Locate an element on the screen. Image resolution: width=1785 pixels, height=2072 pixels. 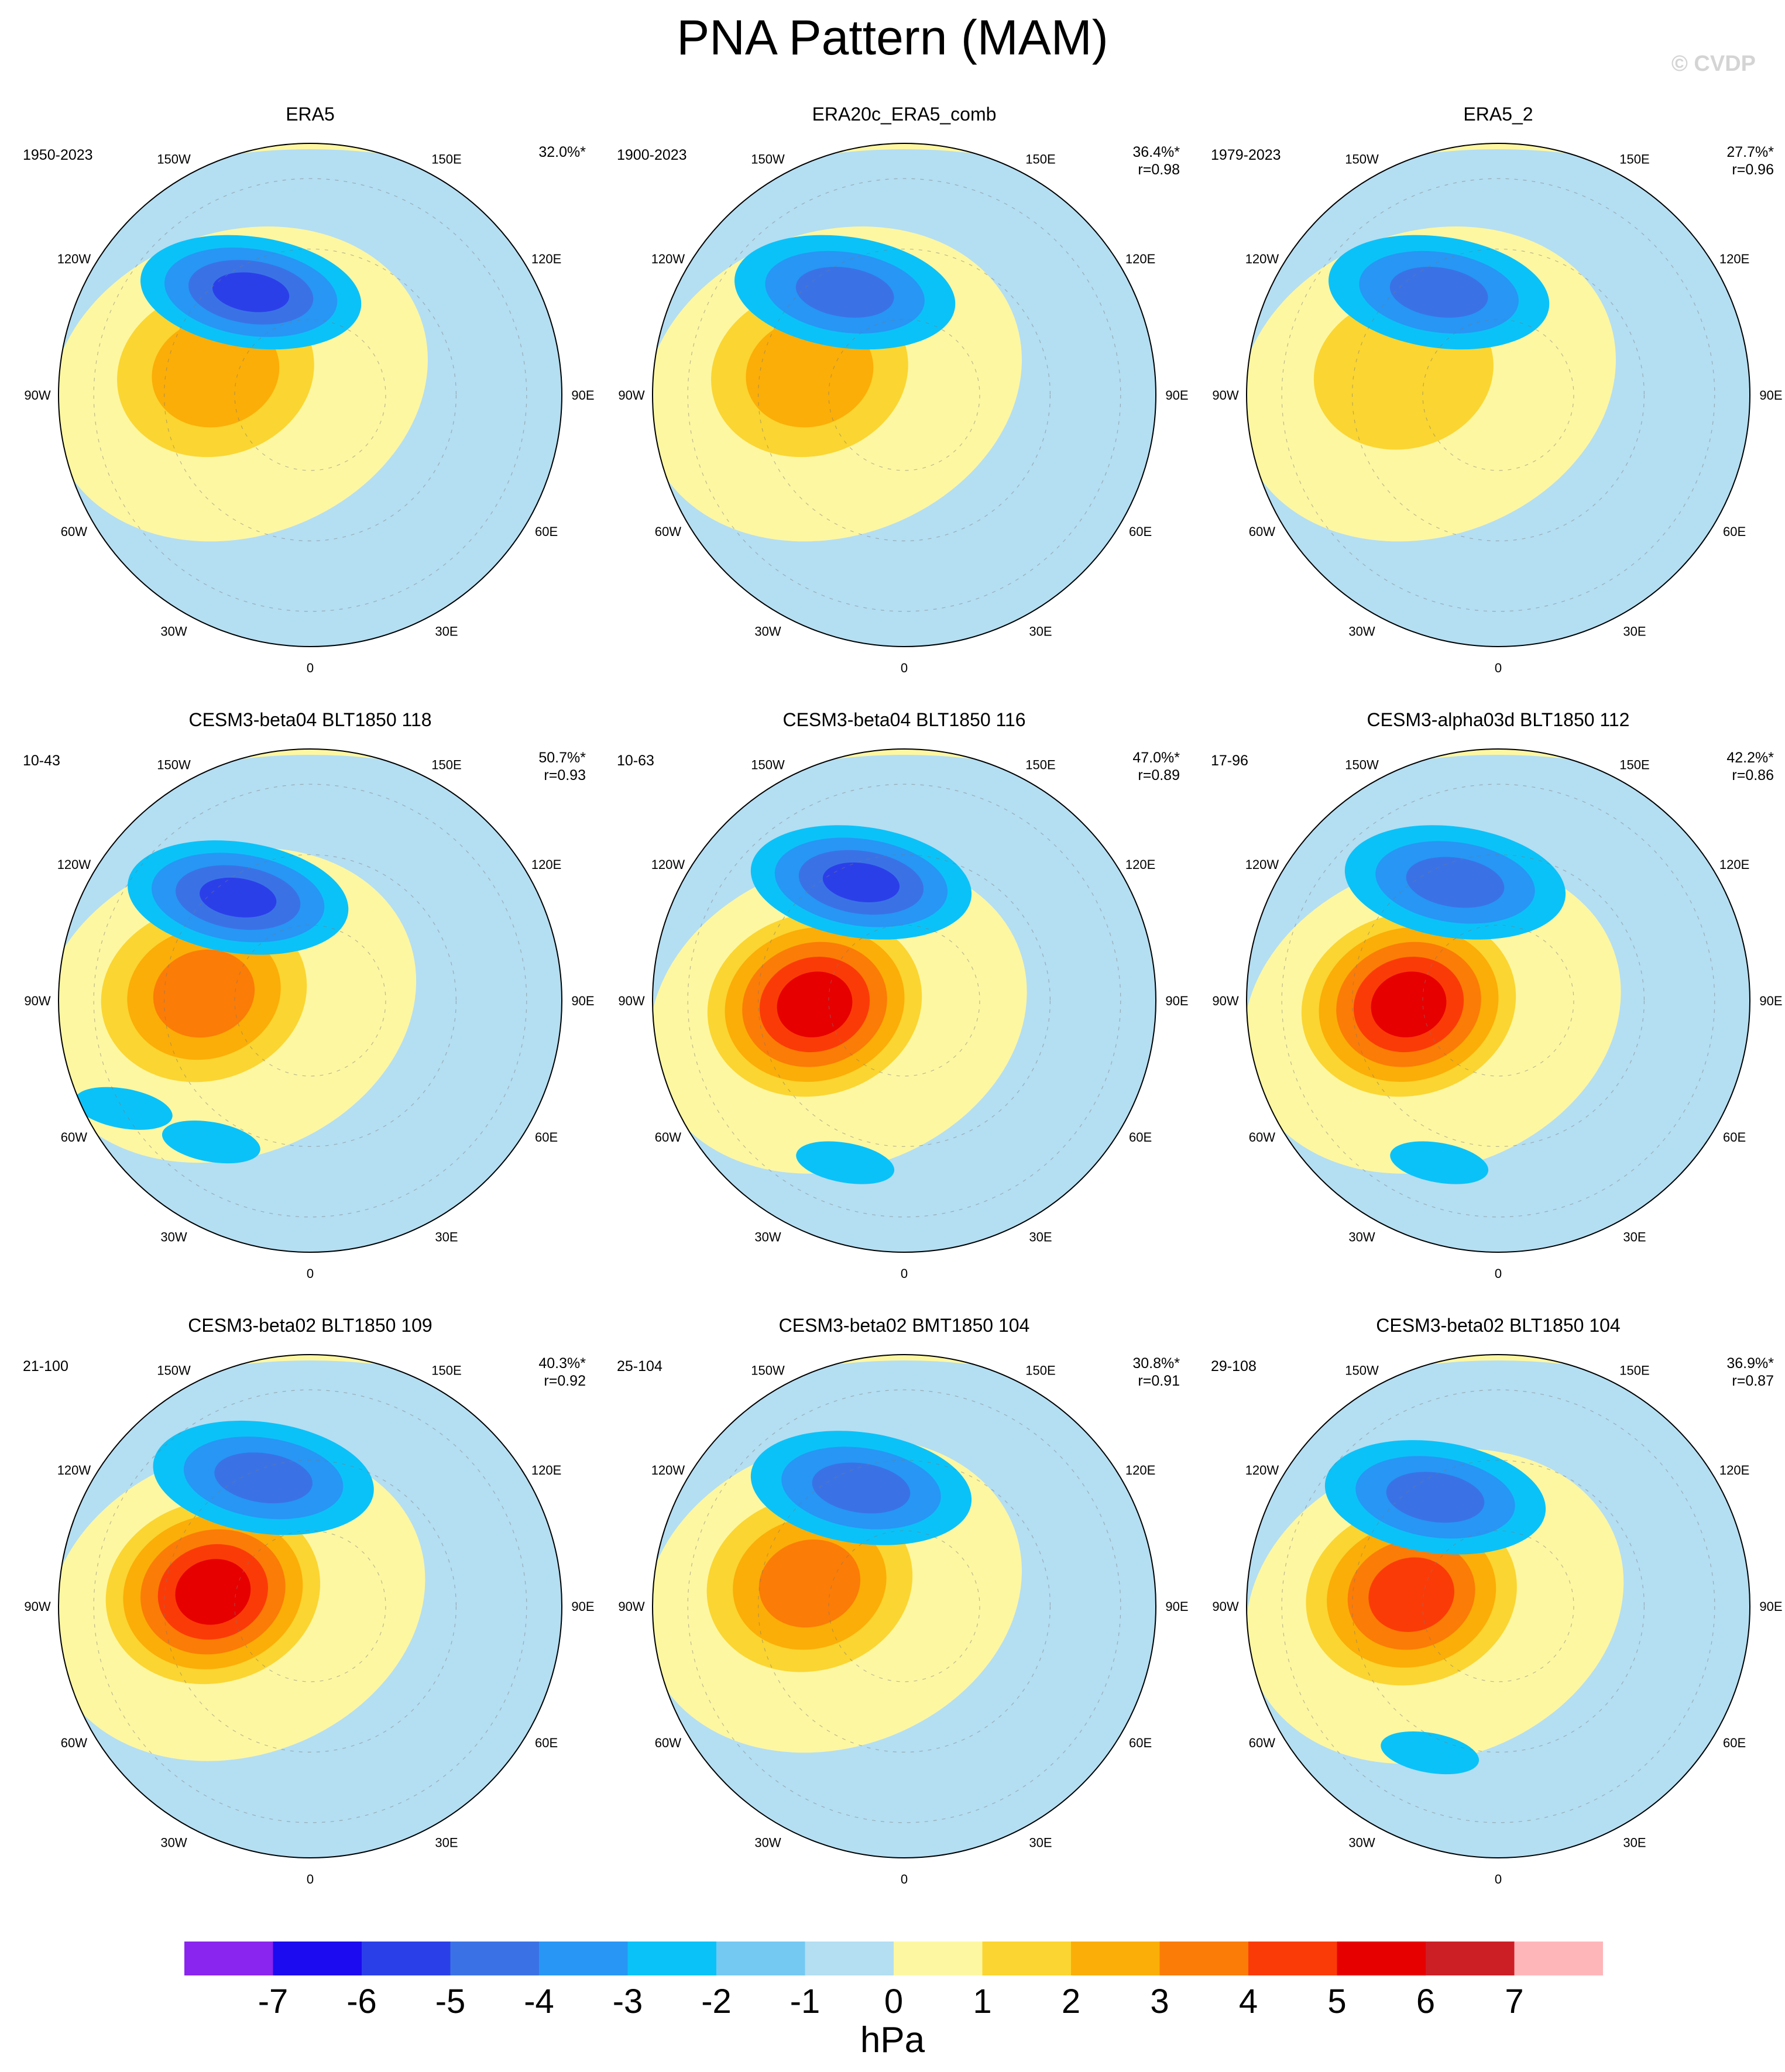
longitude-label: 30W is located at coordinates (1362, 1237).